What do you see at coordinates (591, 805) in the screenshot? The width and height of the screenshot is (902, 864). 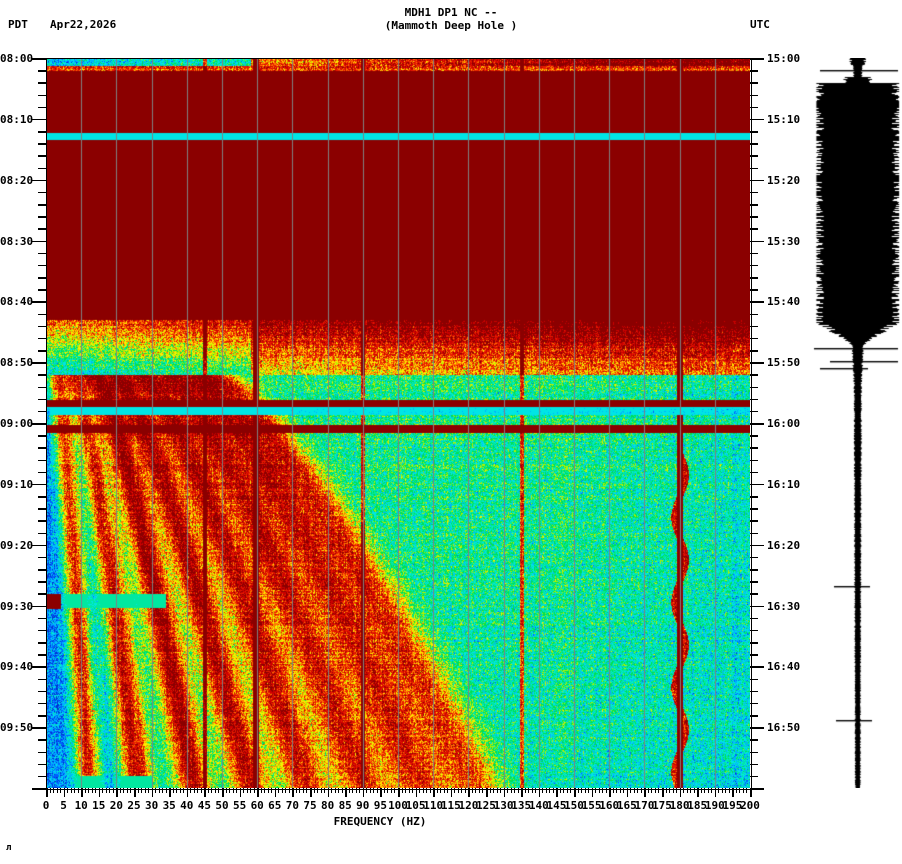 I see `freq-tick-label: 155` at bounding box center [591, 805].